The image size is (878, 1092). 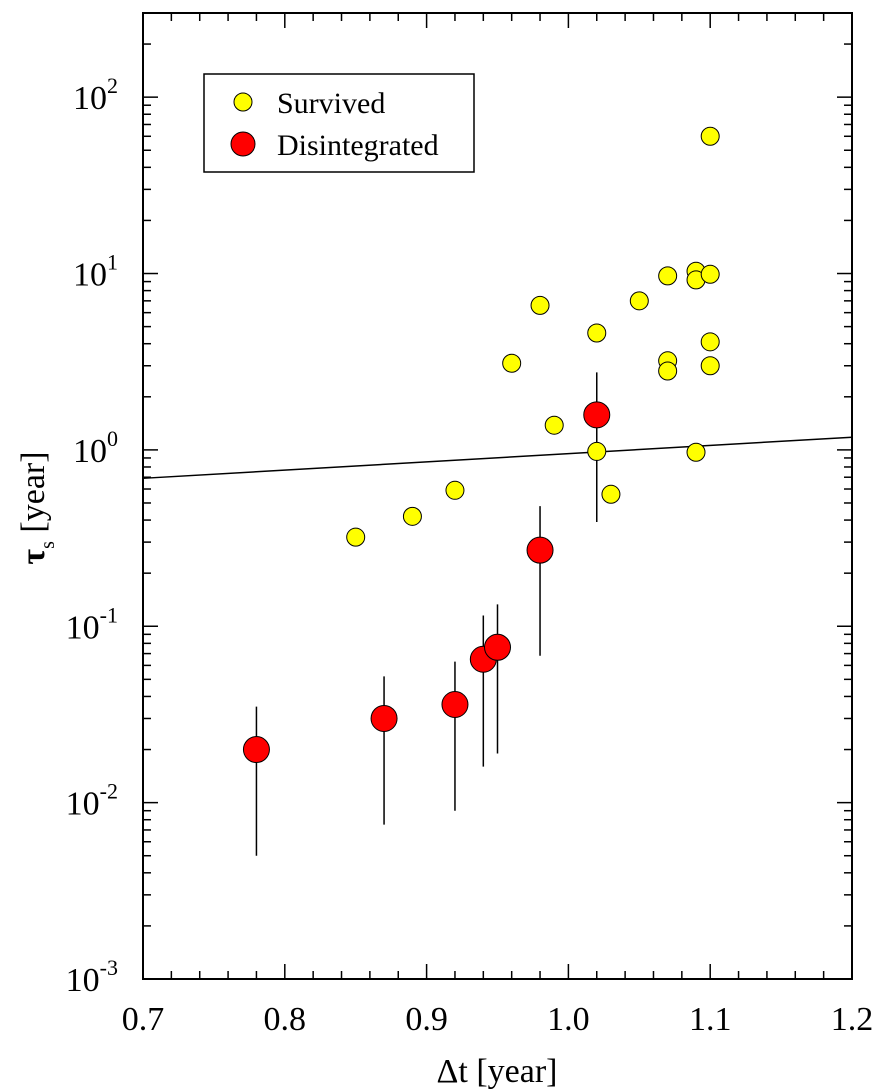 I want to click on y-axis-unit: [year], so click(x=33, y=496).